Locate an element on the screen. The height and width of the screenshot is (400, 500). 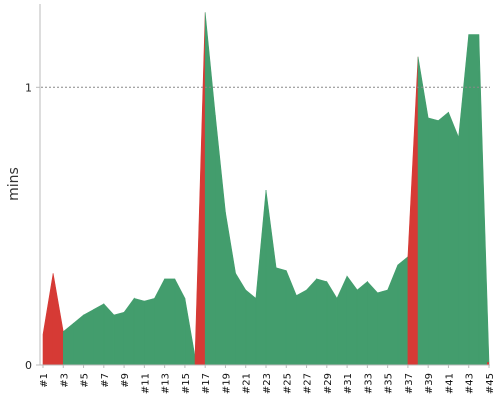
y-tick-label: 0 is located at coordinates (28, 365).